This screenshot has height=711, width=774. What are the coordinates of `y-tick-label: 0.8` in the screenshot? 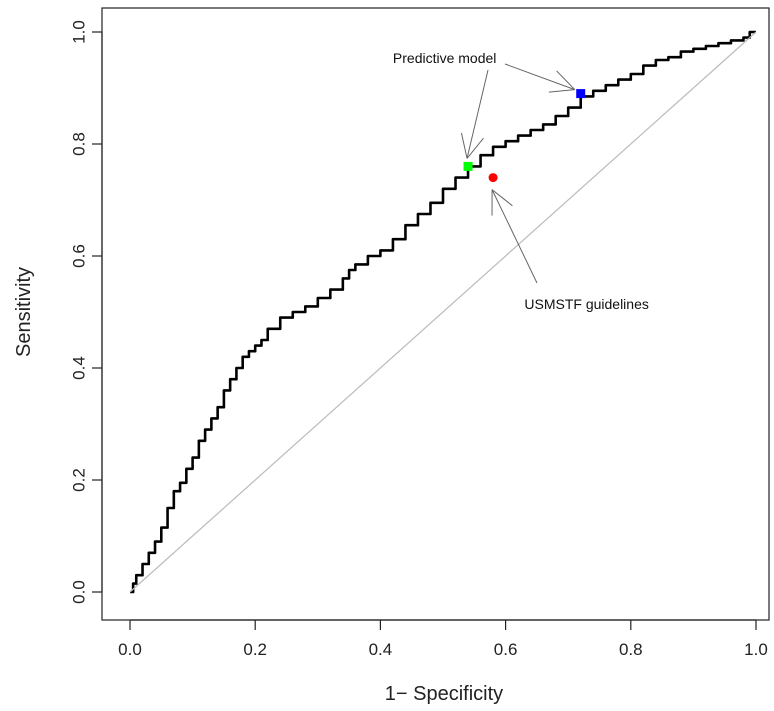 It's located at (78, 144).